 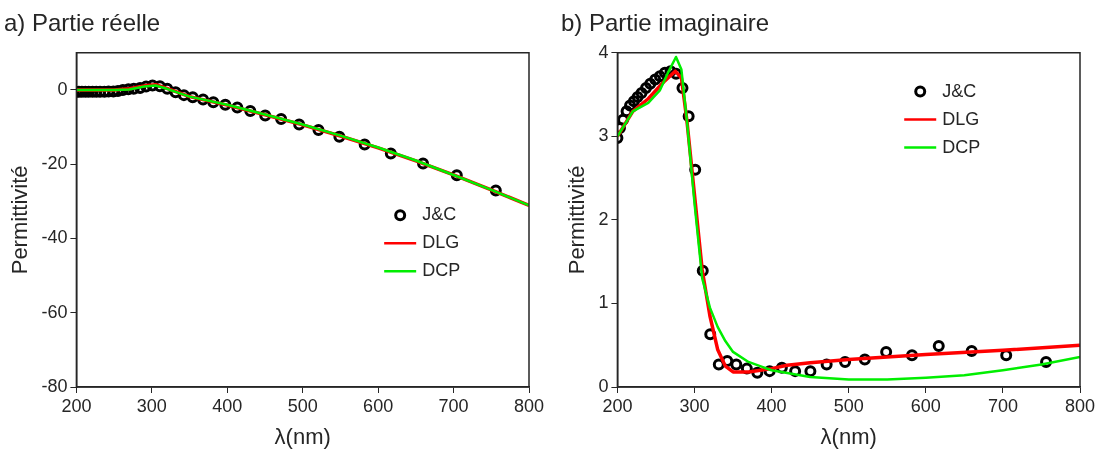 I want to click on y-tick-label: 4, so click(x=603, y=51).